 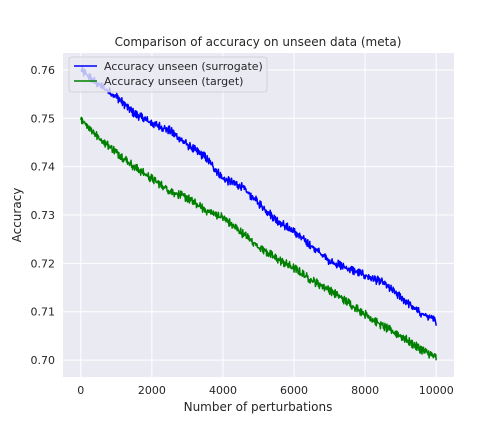 What do you see at coordinates (223, 390) in the screenshot?
I see `x-tick-label: 4000` at bounding box center [223, 390].